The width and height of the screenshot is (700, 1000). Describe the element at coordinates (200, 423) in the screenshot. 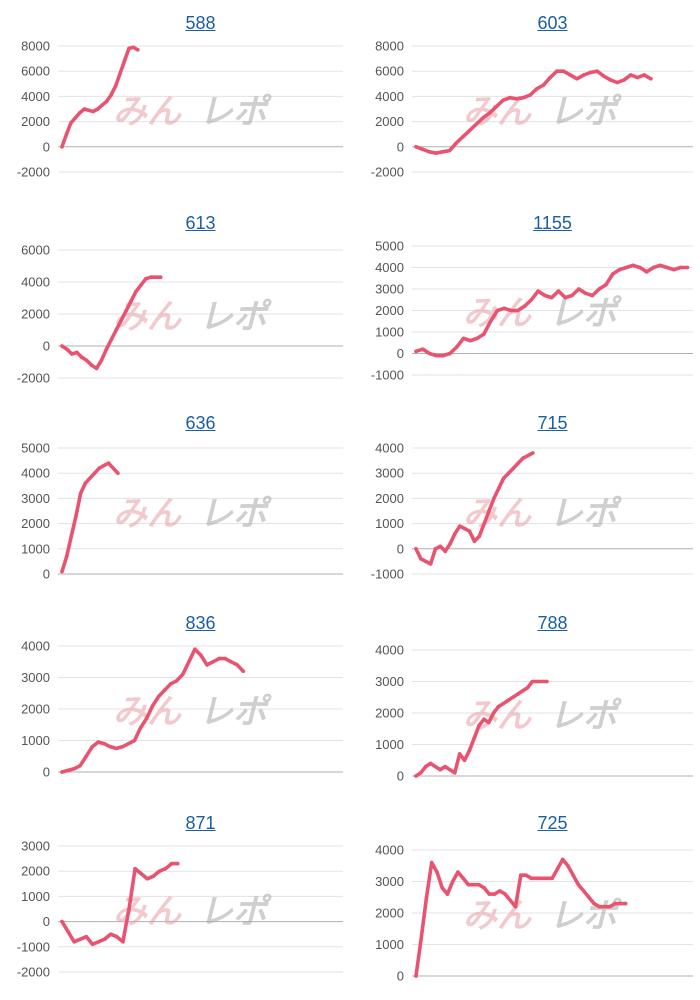

I see `chart-title-link: 636` at that location.